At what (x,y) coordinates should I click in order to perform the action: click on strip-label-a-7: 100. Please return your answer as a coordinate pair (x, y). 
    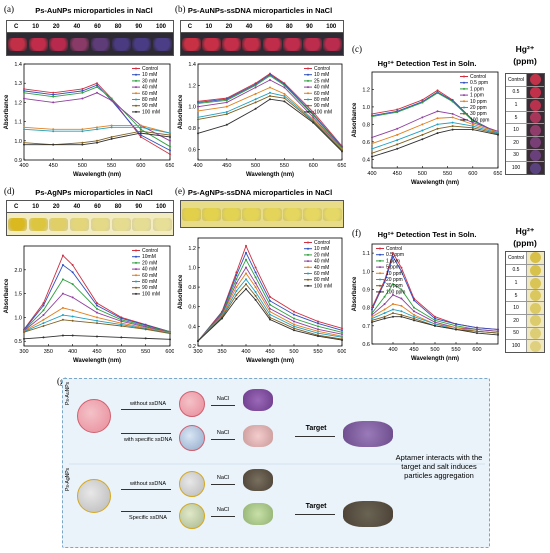
    Looking at the image, I should click on (161, 26).